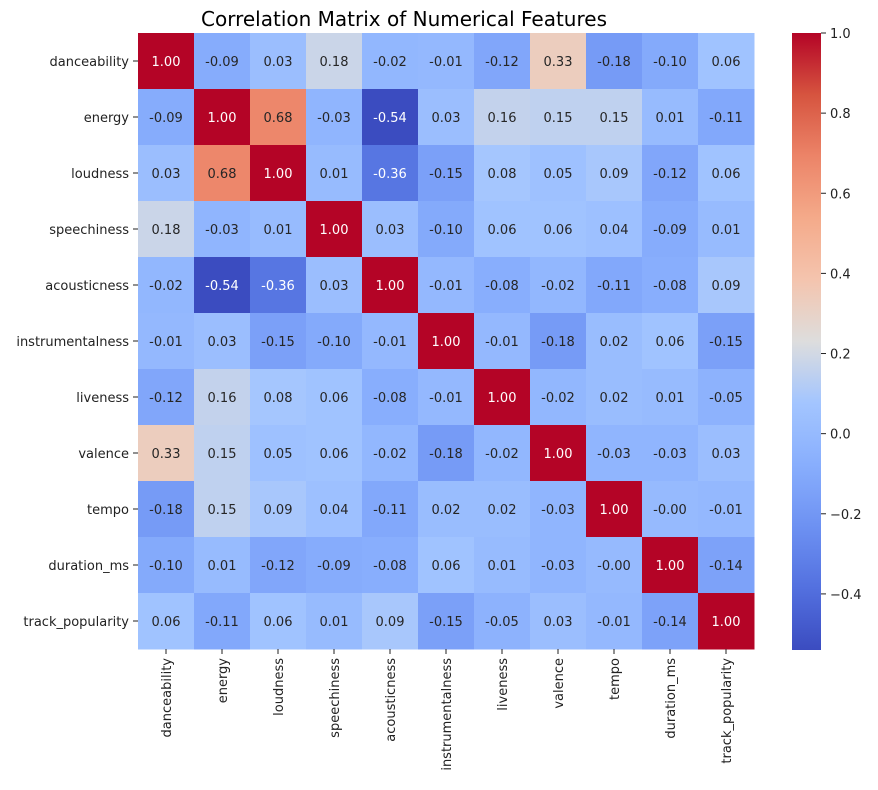 The width and height of the screenshot is (878, 790). I want to click on heatmap-cell-instrumentalness-loudness, so click(278, 341).